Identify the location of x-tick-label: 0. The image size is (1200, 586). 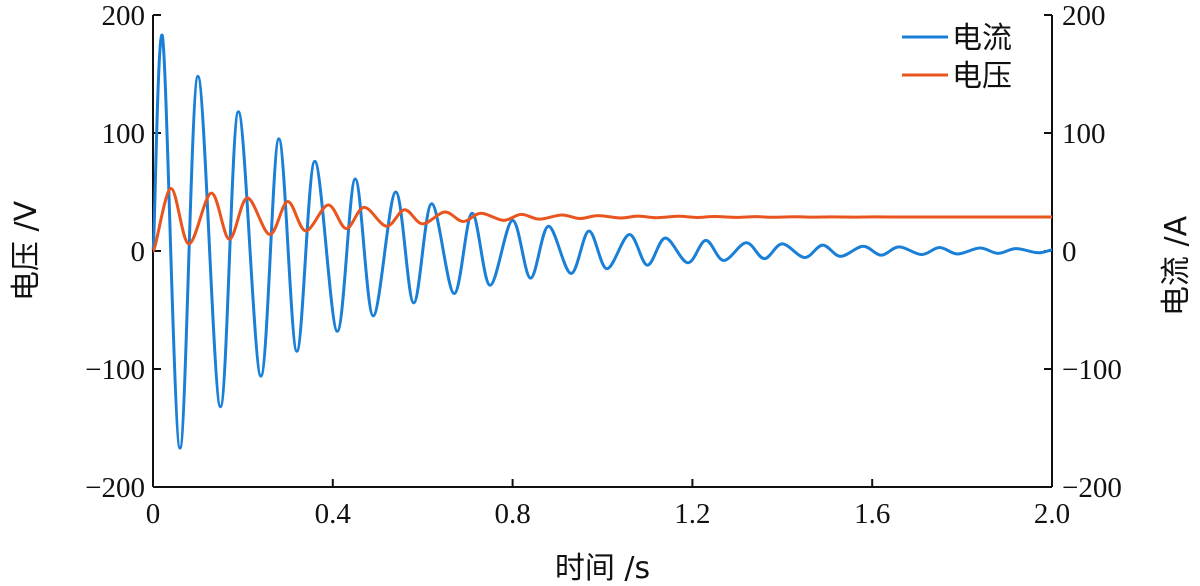
(153, 514).